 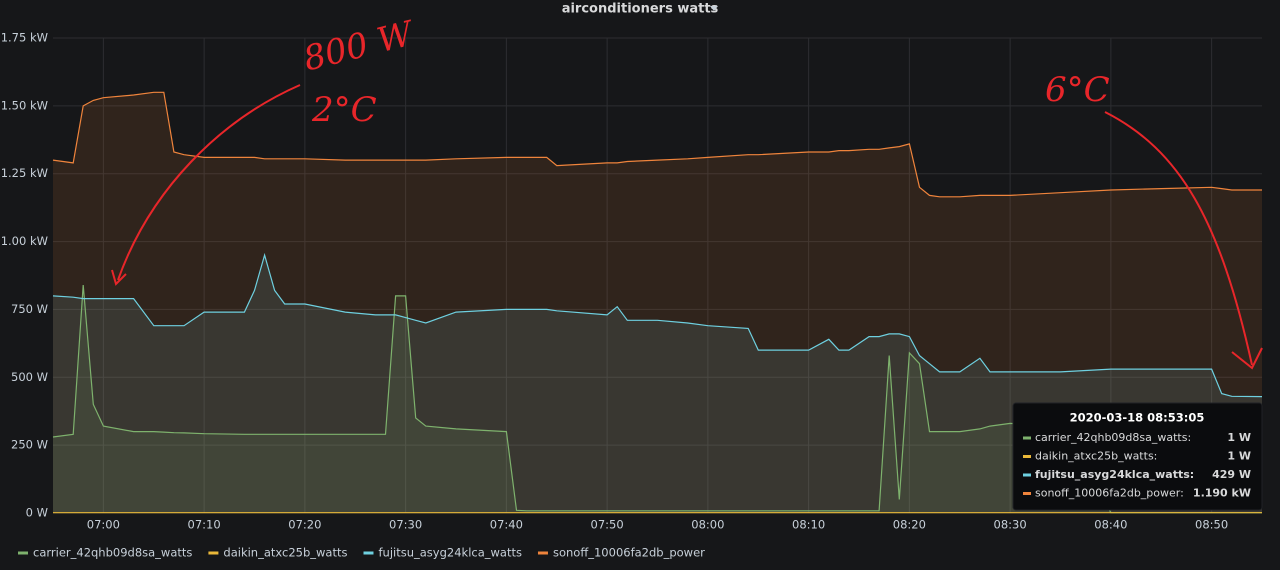 What do you see at coordinates (37, 513) in the screenshot?
I see `y-tick-label: 0 W` at bounding box center [37, 513].